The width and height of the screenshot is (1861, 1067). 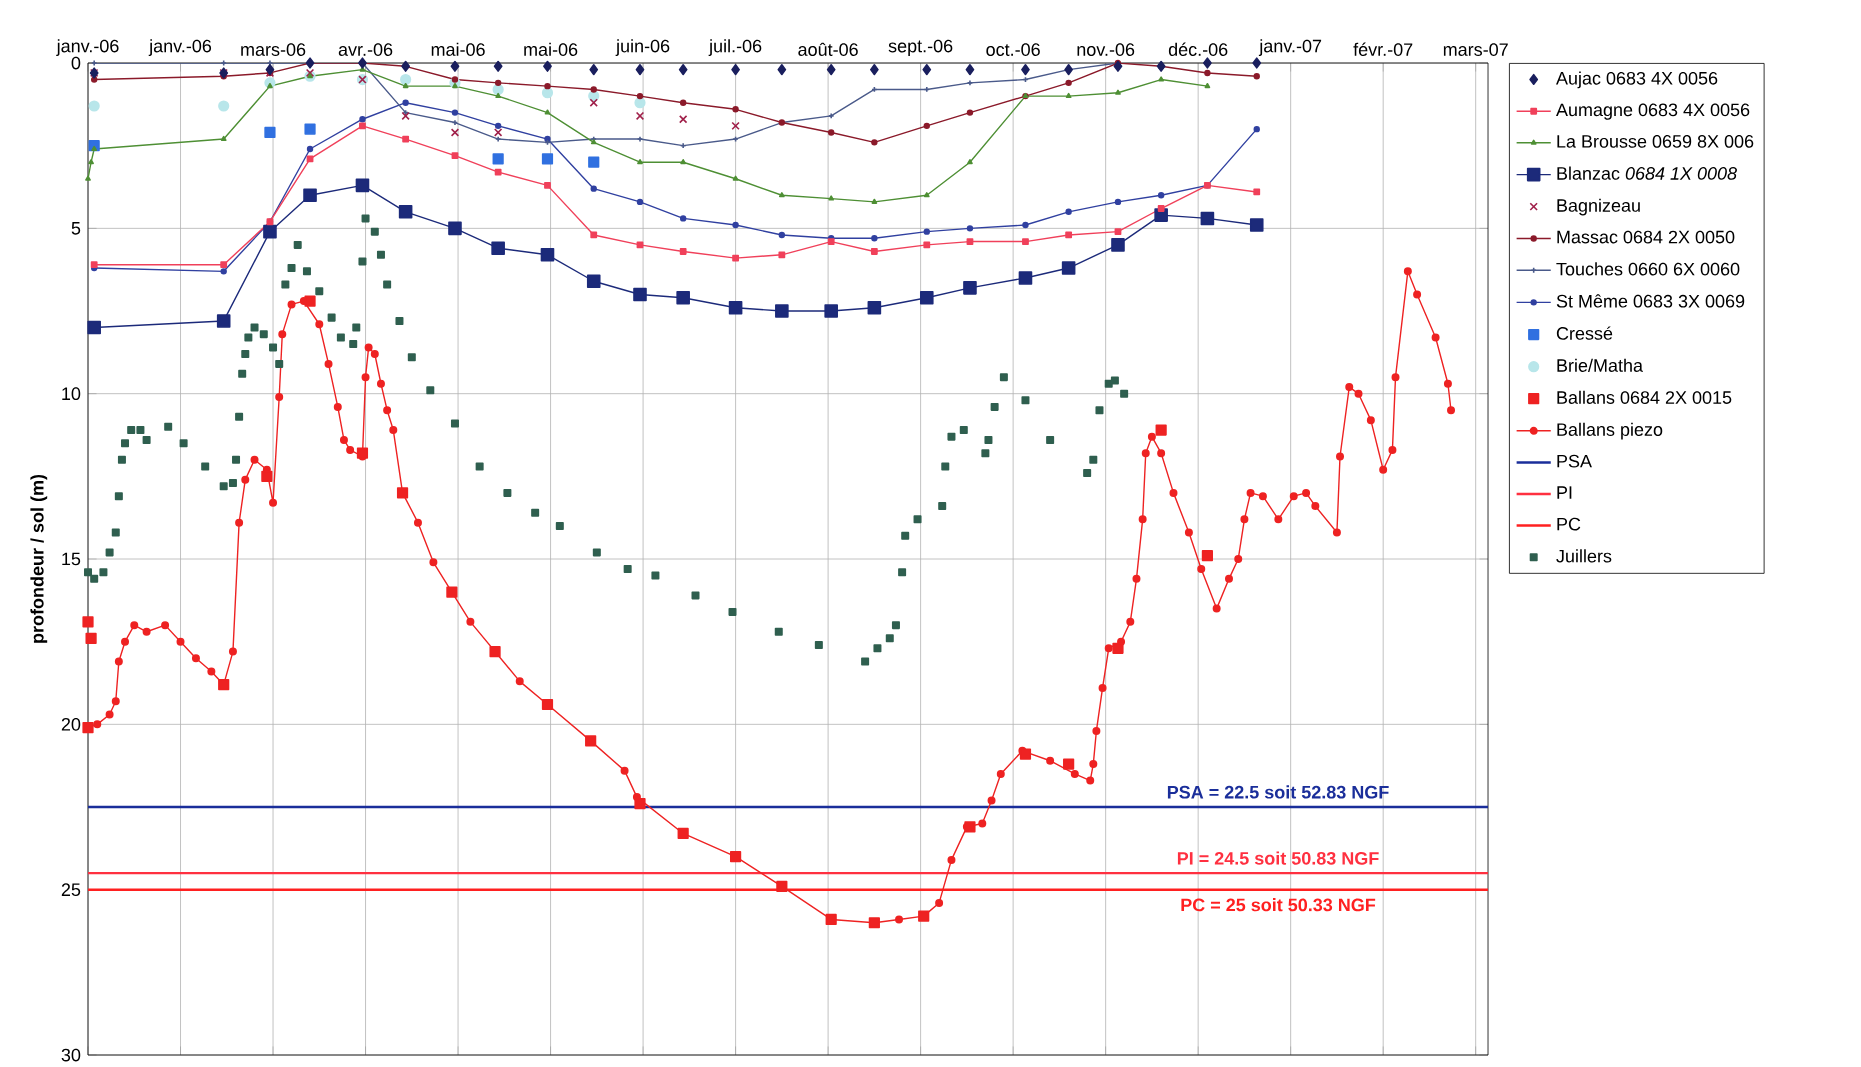 I want to click on x-tick-label: avr.-06, so click(x=365, y=49).